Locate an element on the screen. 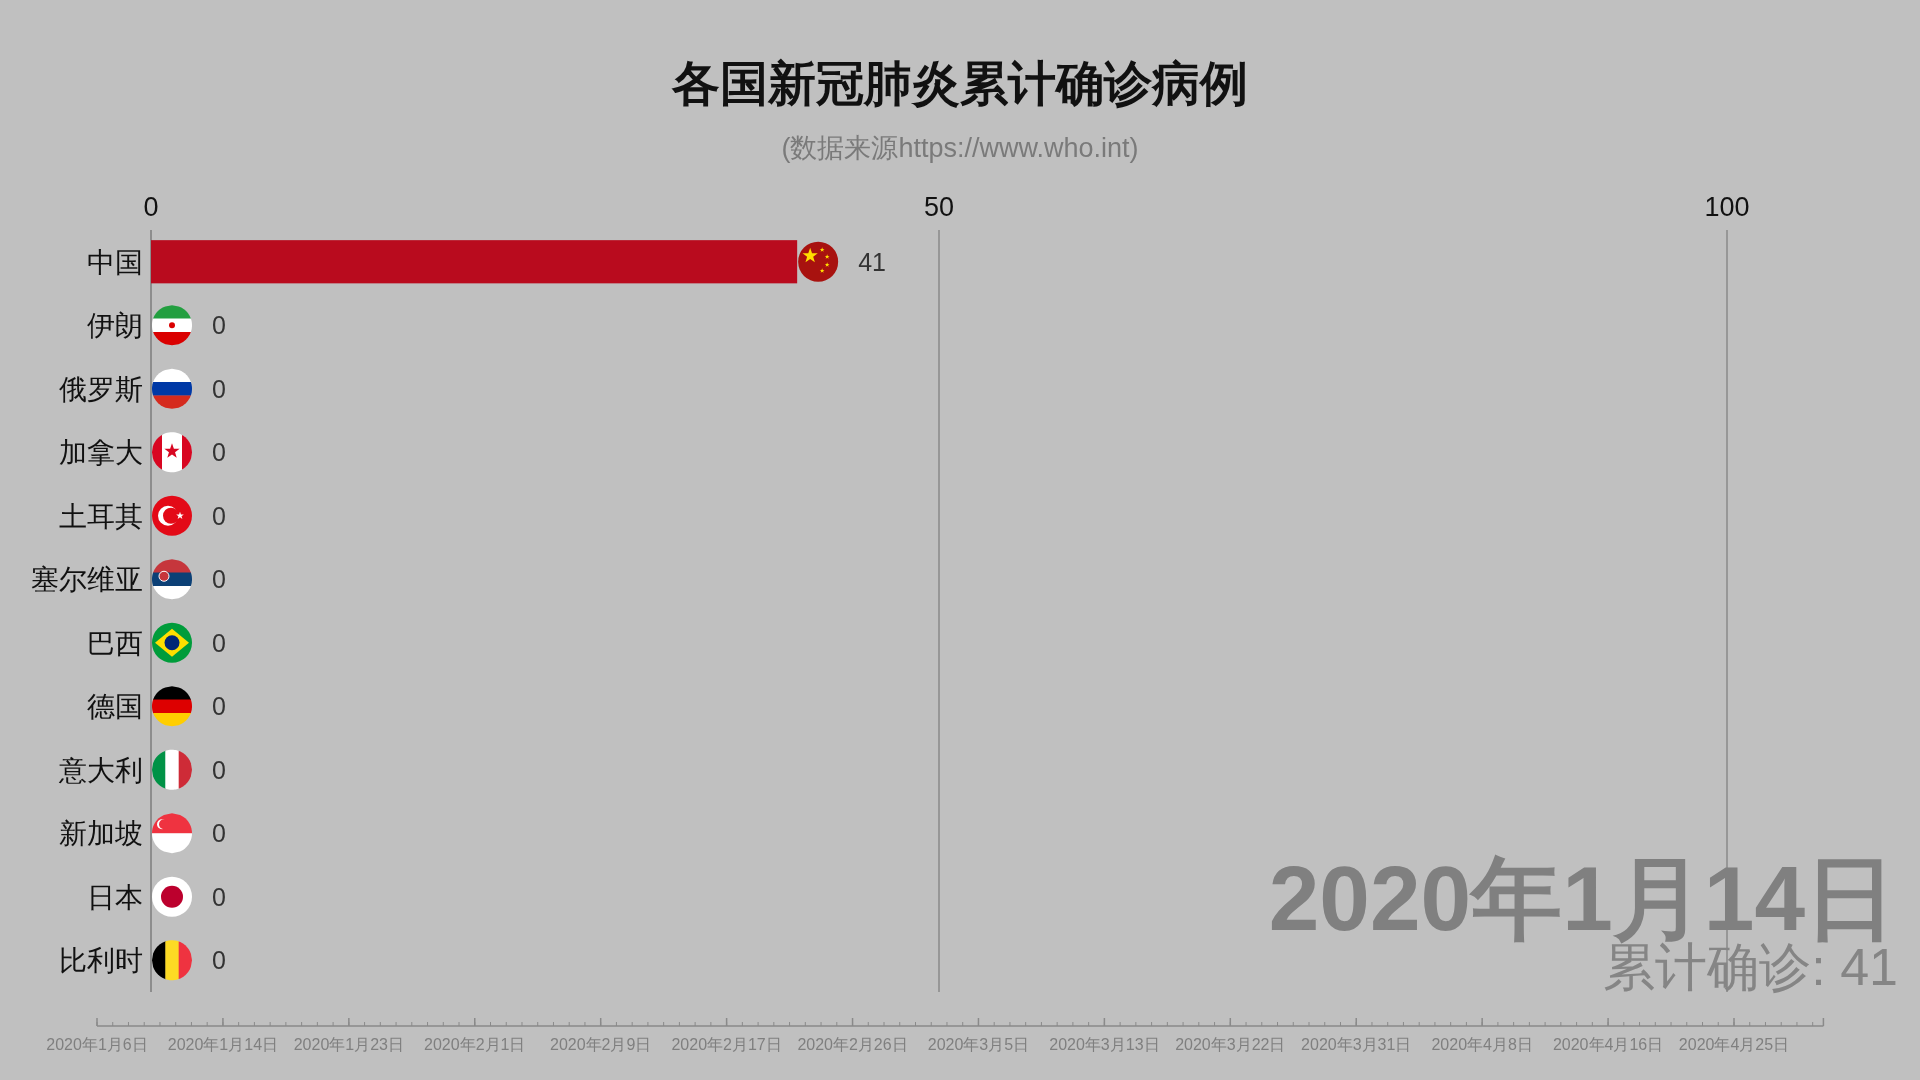 Image resolution: width=1920 pixels, height=1080 pixels. y-tick-label: 德国 is located at coordinates (115, 707).